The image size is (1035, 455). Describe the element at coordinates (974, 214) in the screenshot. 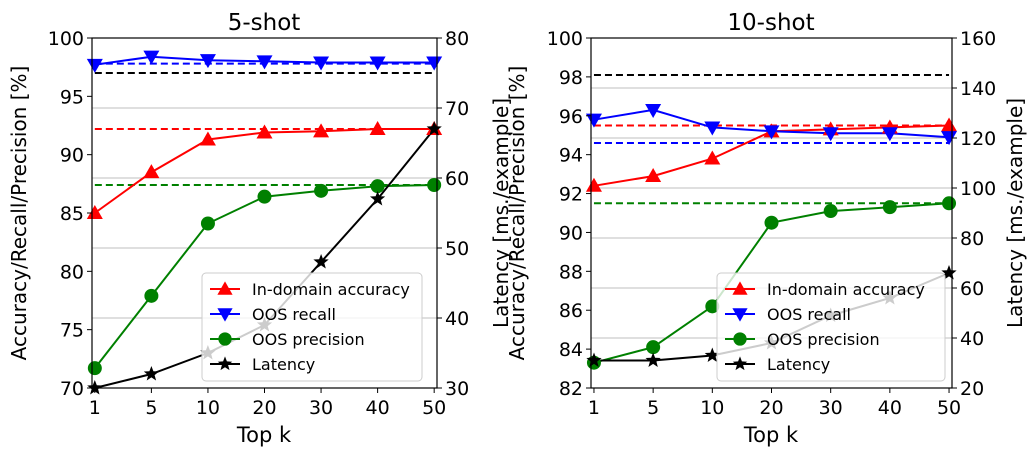

I see `y2-tick-labels: 20 40 60 80 100 120 140 160` at that location.